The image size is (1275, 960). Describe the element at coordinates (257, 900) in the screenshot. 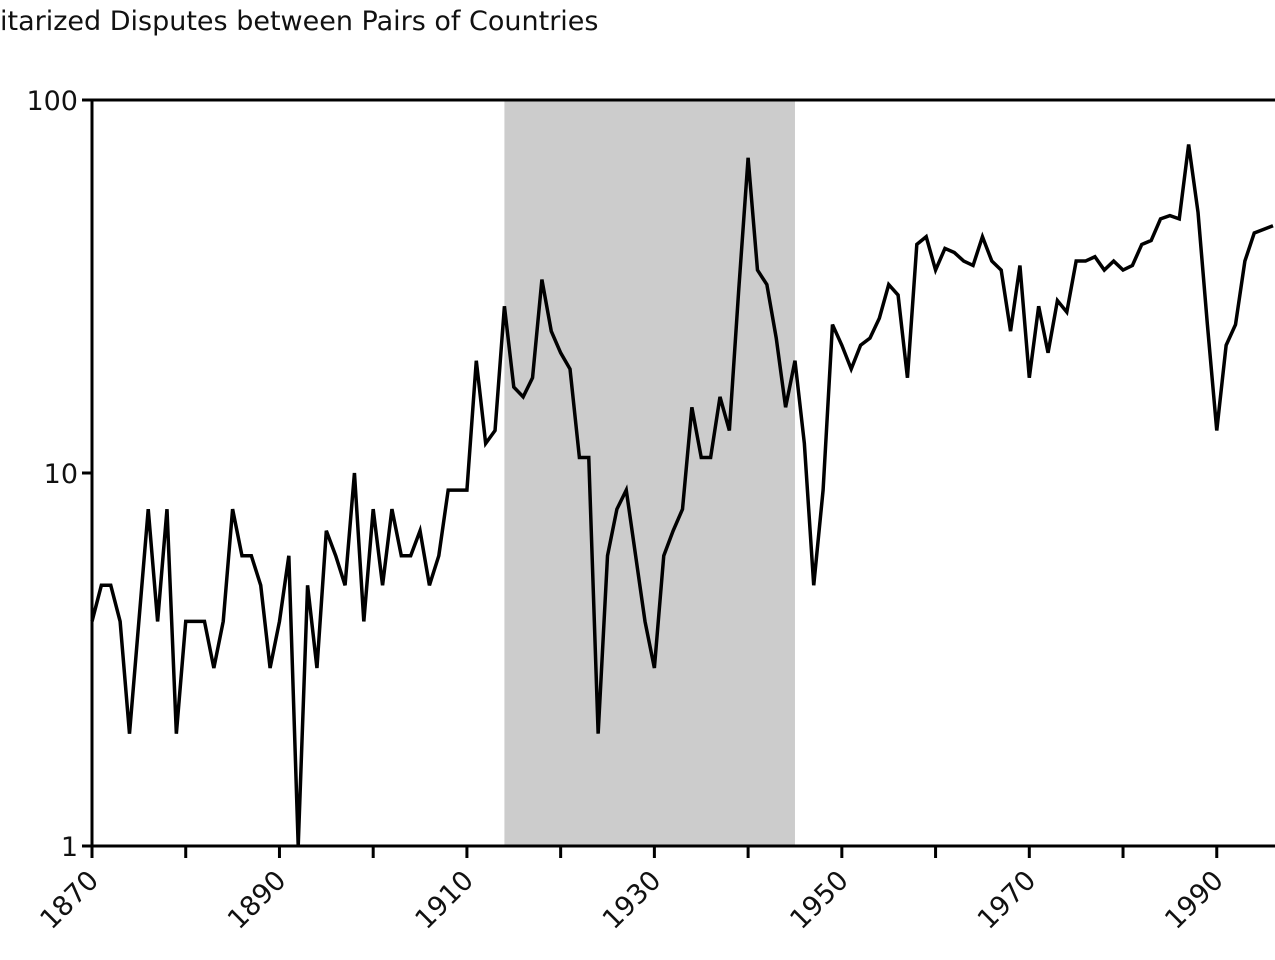

I see `x-tick-label: 1890` at that location.